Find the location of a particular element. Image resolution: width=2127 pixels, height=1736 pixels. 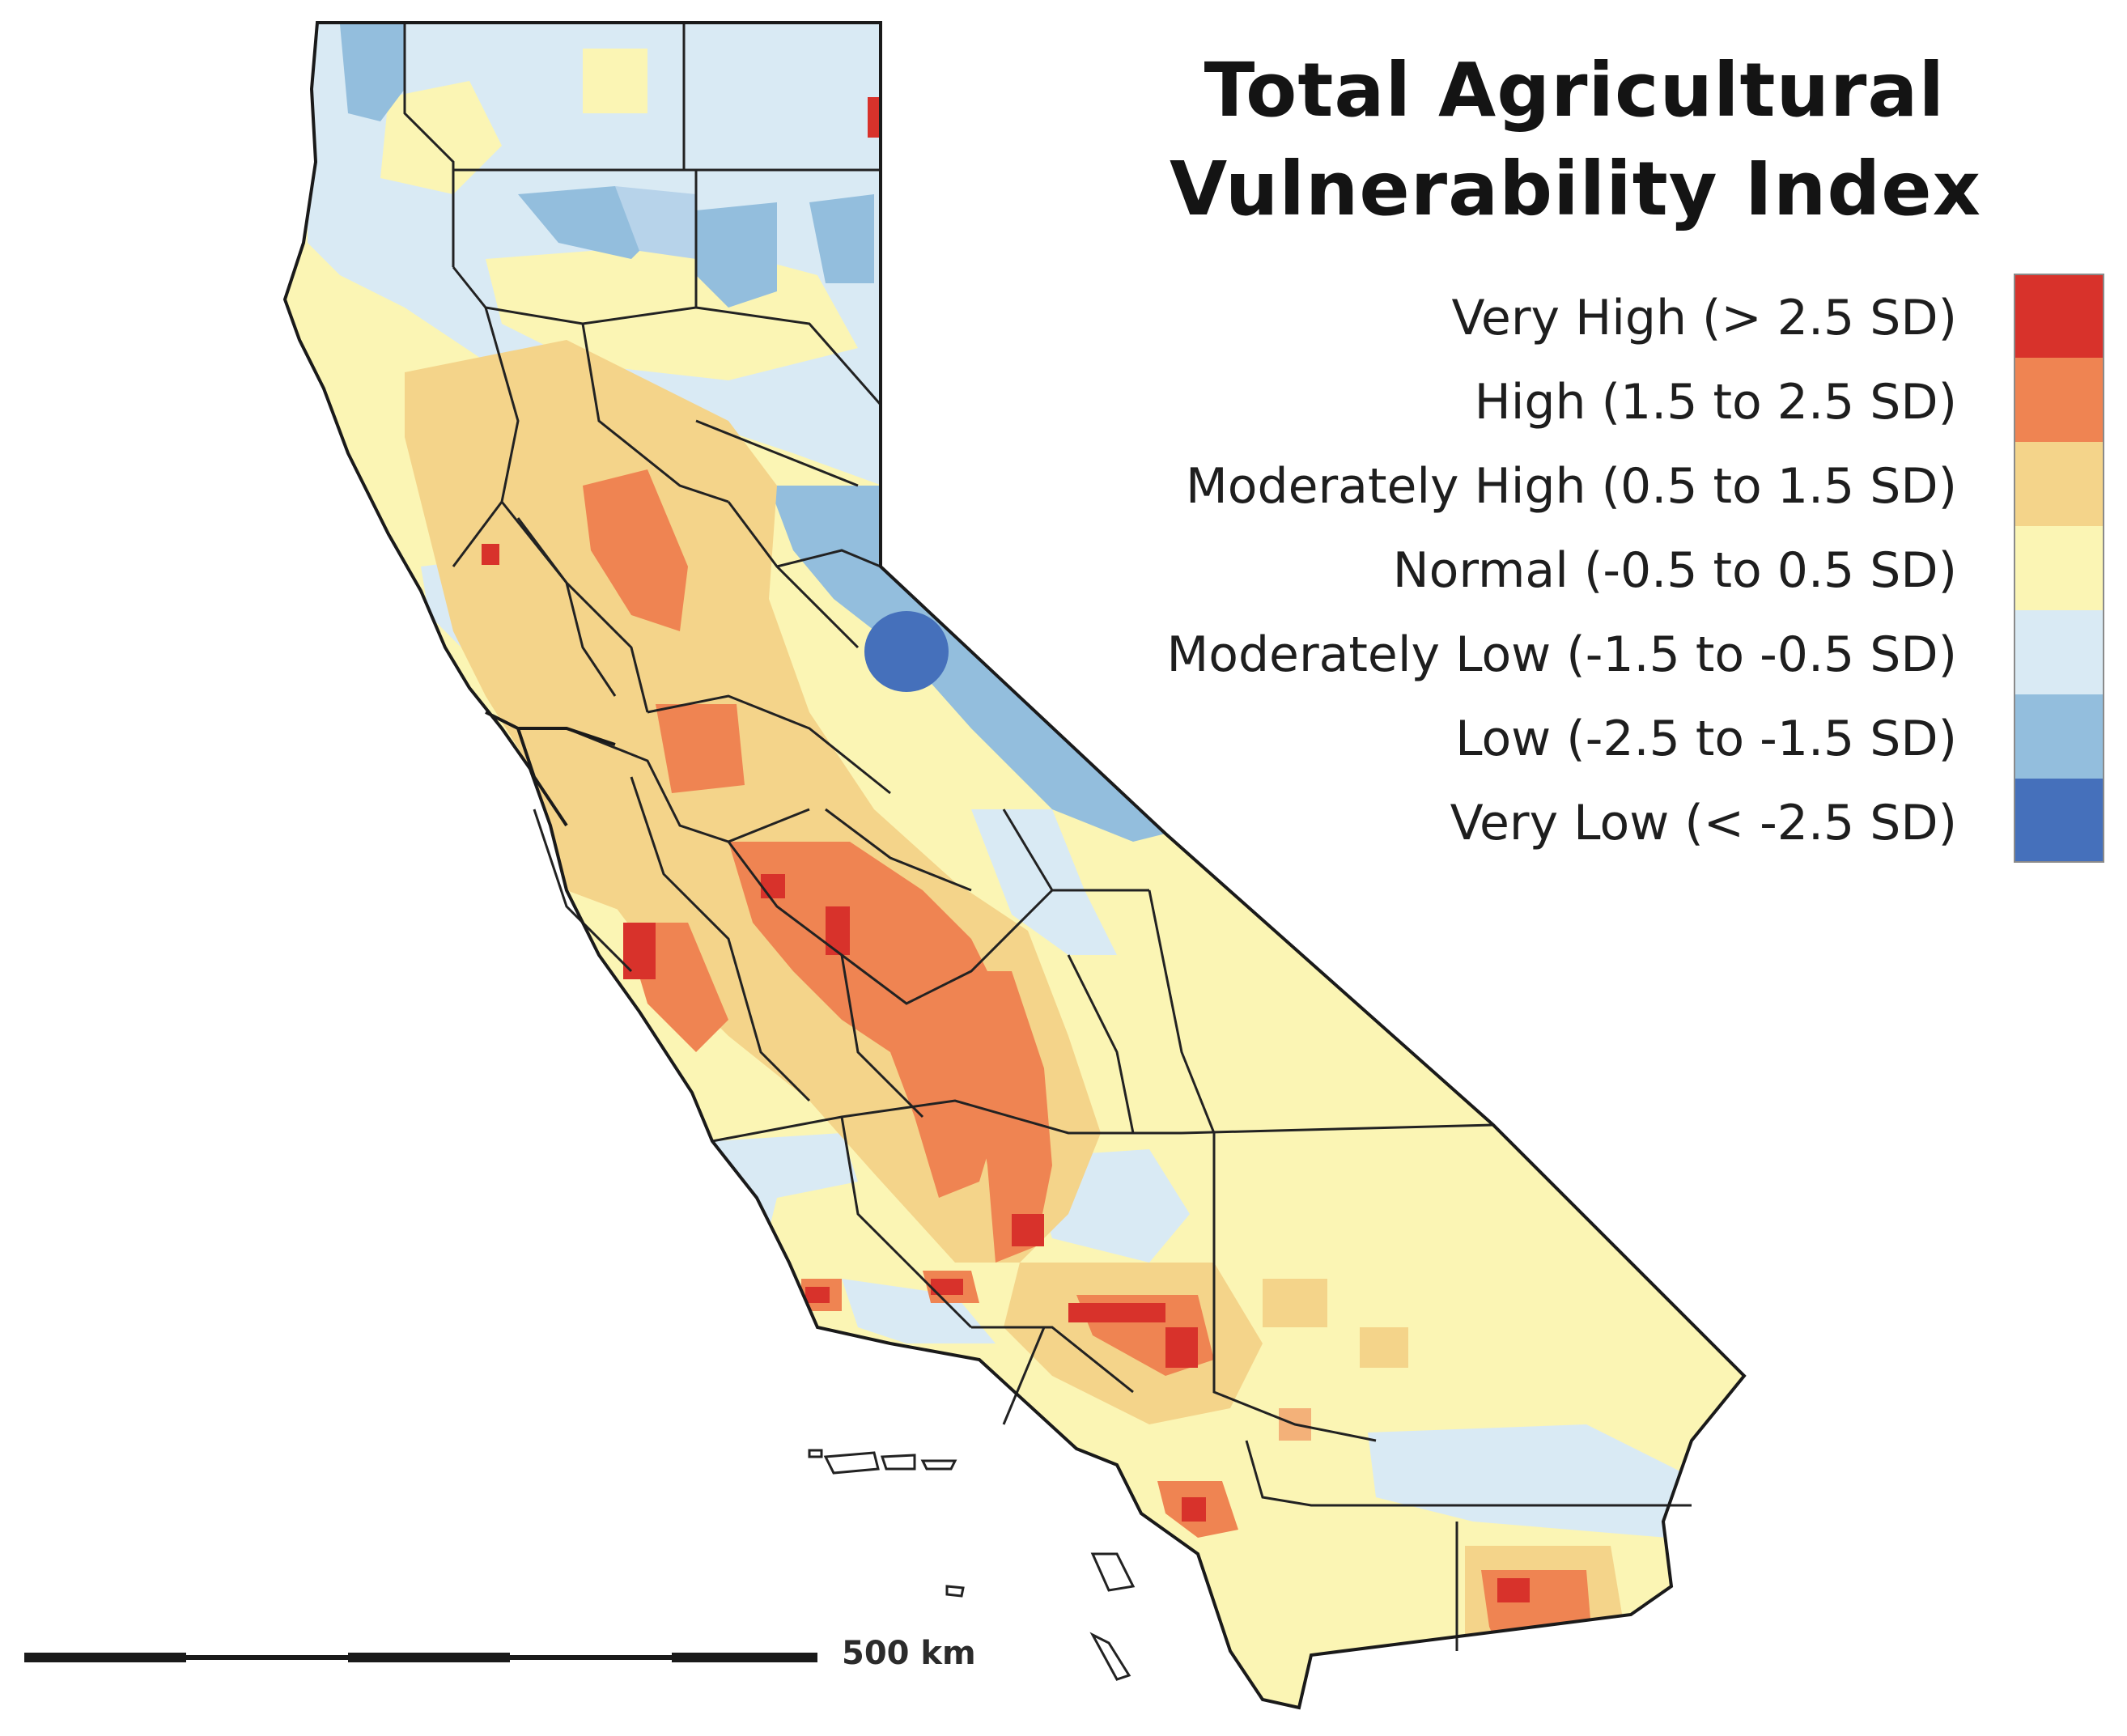

scale-bar-label: 500 km is located at coordinates (909, 1653).